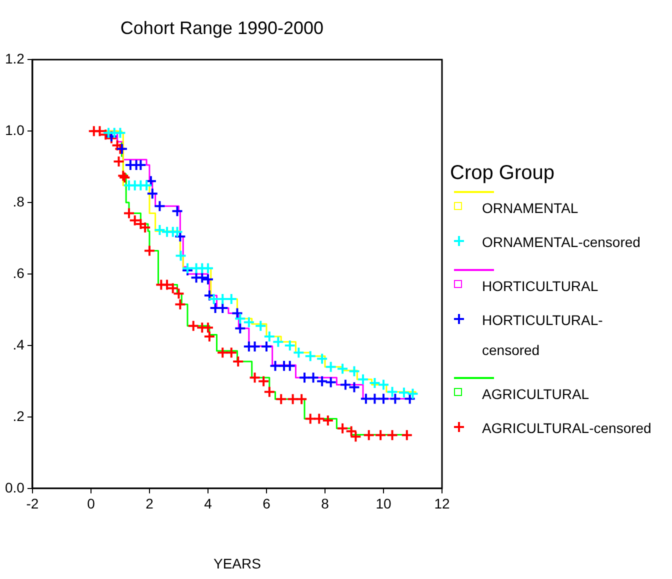 The height and width of the screenshot is (579, 672). What do you see at coordinates (325, 504) in the screenshot?
I see `x-tick-label: 8` at bounding box center [325, 504].